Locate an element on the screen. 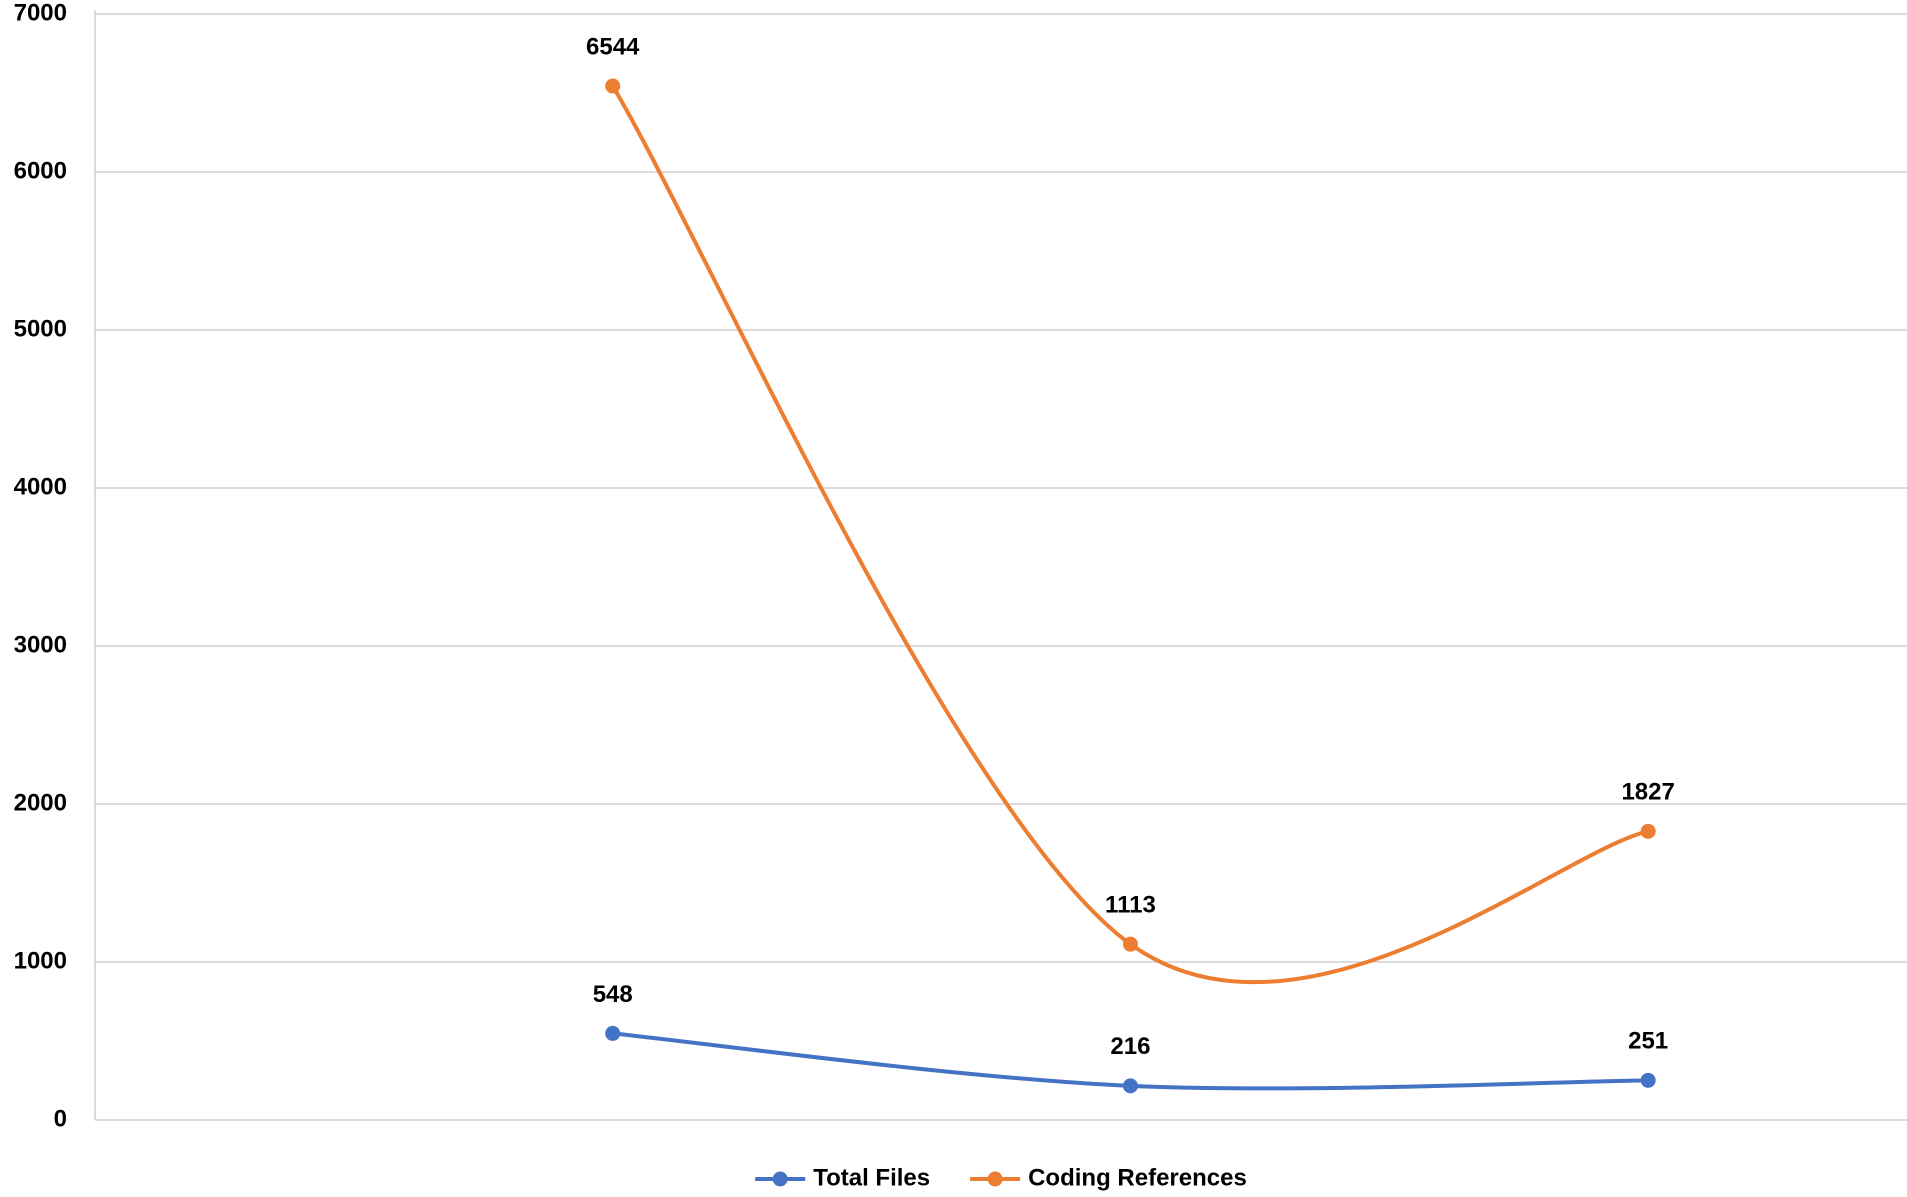 This screenshot has height=1197, width=1907. y-tick-label: 5000 is located at coordinates (40, 328).